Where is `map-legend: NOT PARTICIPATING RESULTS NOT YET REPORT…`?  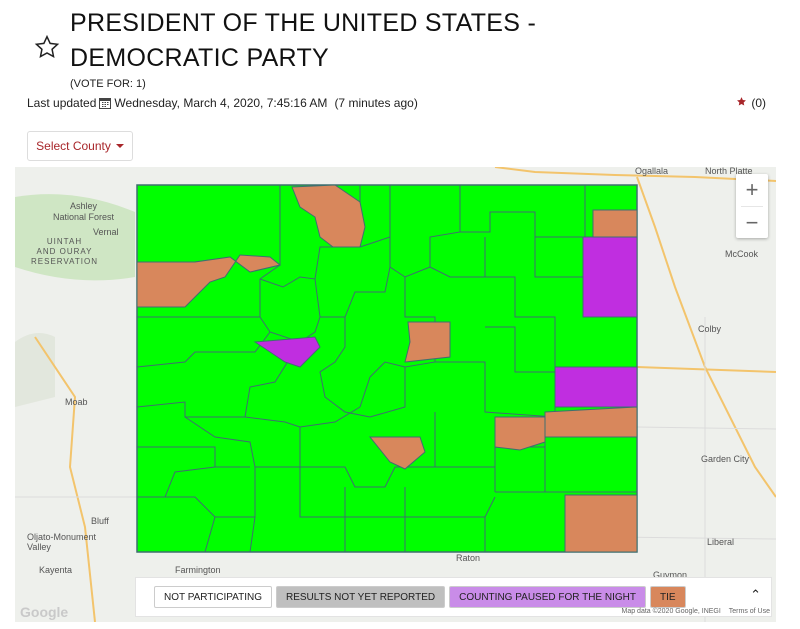
map-legend: NOT PARTICIPATING RESULTS NOT YET REPORT… is located at coordinates (453, 597).